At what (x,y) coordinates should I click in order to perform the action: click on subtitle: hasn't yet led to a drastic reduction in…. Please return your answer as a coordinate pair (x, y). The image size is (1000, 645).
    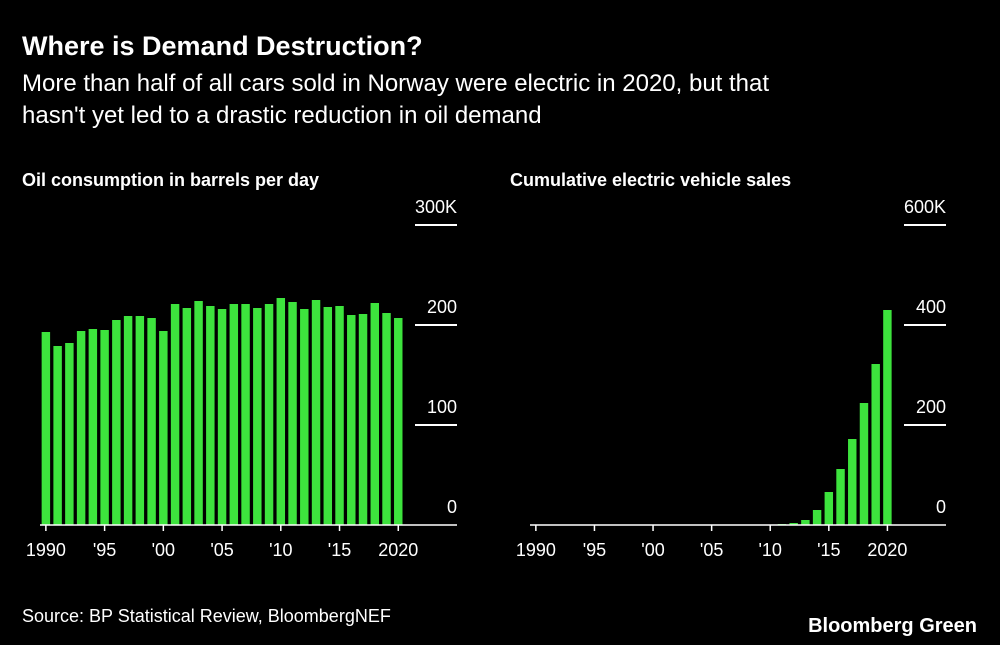
    Looking at the image, I should click on (282, 115).